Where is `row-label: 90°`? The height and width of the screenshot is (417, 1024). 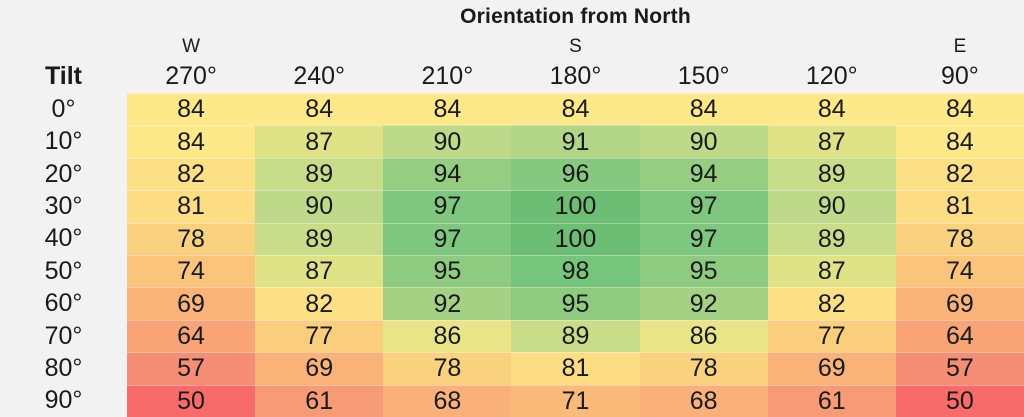 row-label: 90° is located at coordinates (63, 400).